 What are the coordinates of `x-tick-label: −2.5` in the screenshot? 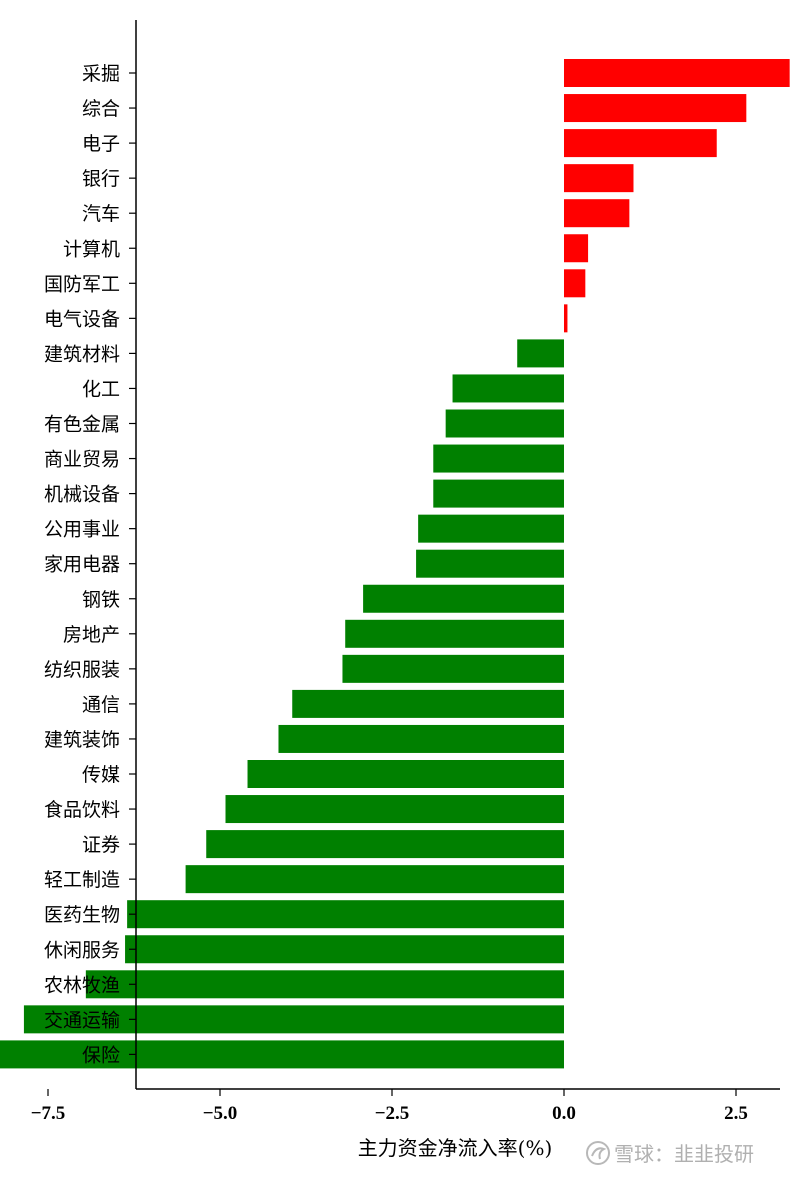 It's located at (392, 1113).